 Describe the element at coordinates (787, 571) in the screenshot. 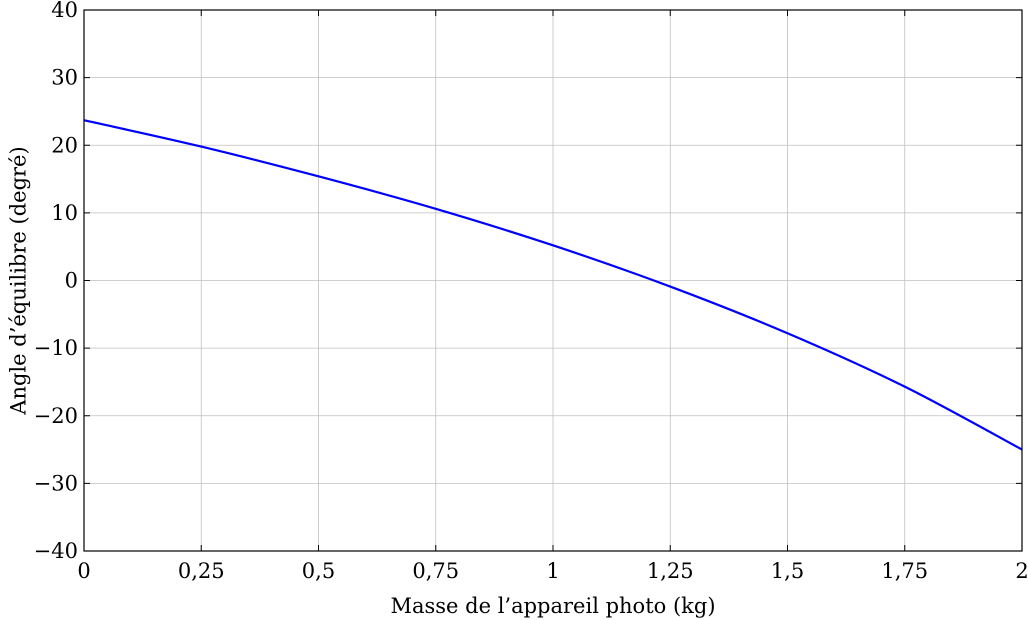

I see `x-tick-label-6: 1,5` at that location.